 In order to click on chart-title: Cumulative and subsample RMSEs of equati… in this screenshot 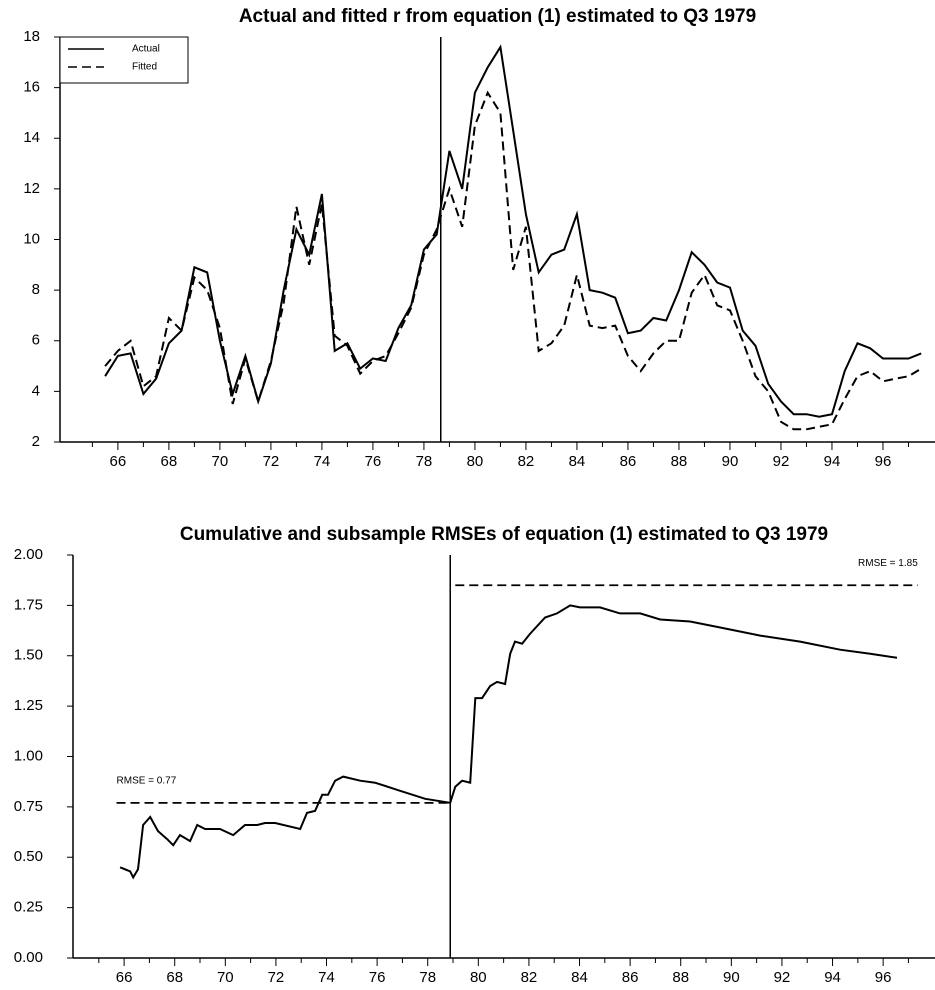, I will do `click(504, 534)`.